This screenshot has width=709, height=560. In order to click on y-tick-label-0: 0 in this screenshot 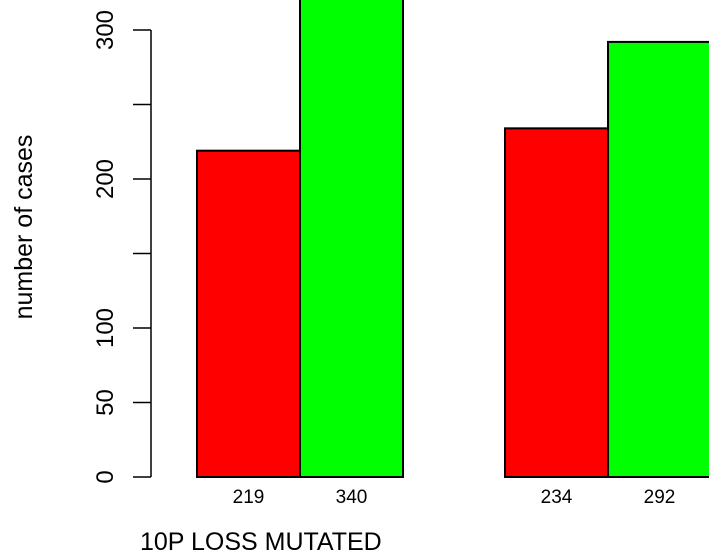, I will do `click(105, 476)`.